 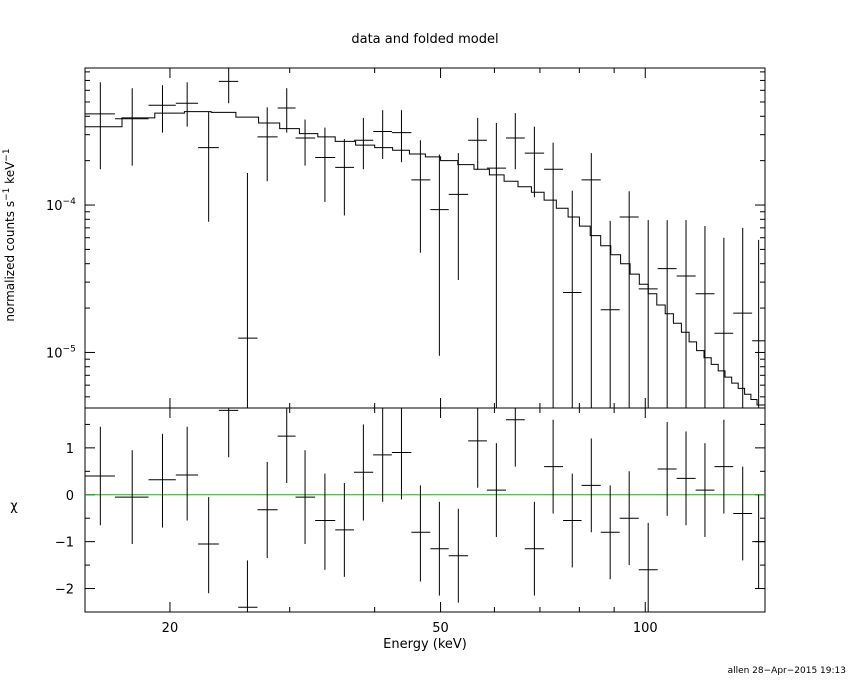 I want to click on y-tick-label-residual: −2, so click(x=64, y=590).